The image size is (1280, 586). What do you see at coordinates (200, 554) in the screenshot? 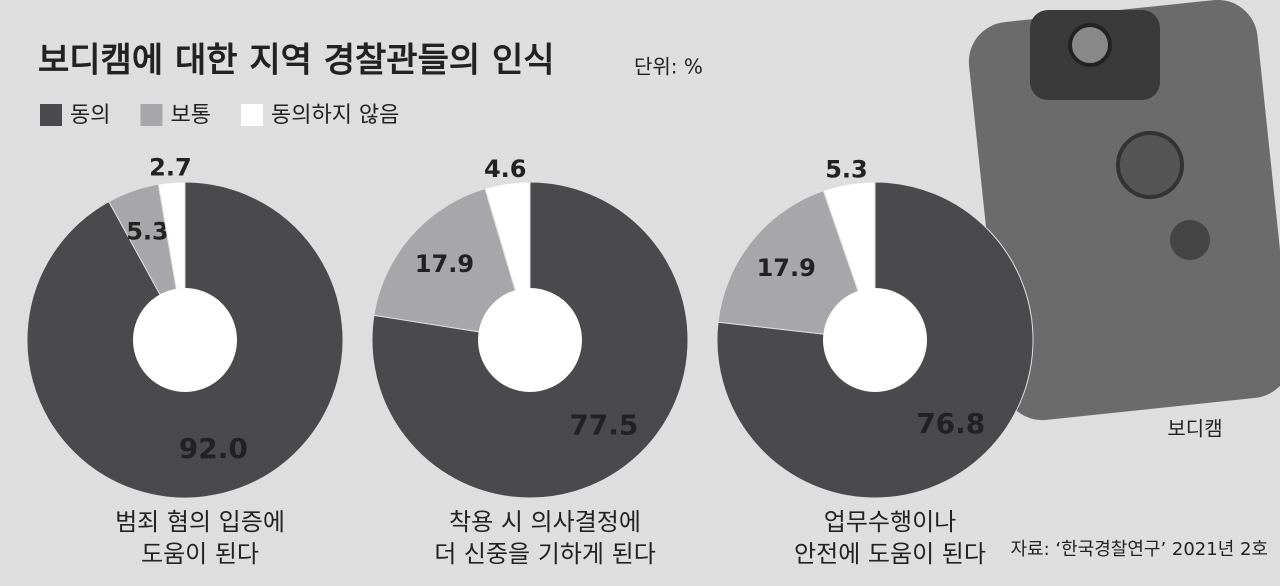
I see `chart-subtitle: 도움이 된다` at bounding box center [200, 554].